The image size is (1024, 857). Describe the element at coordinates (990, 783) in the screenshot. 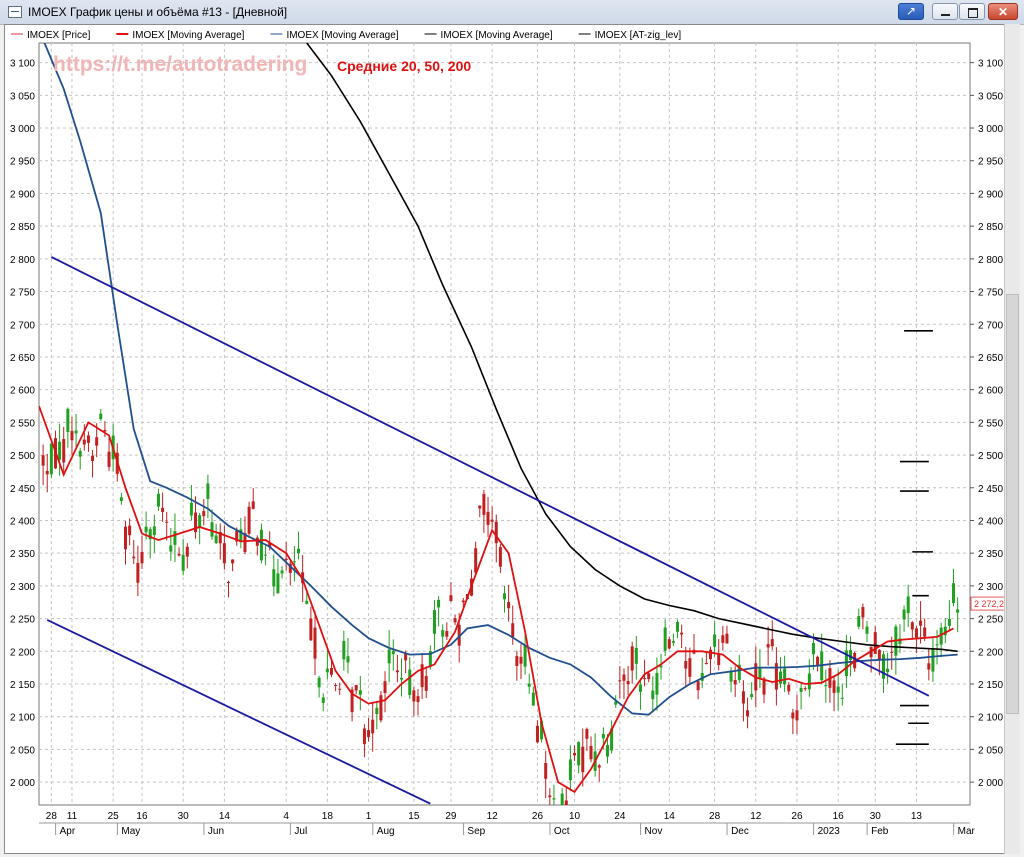

I see `y-tick-label-right: 2 000` at that location.